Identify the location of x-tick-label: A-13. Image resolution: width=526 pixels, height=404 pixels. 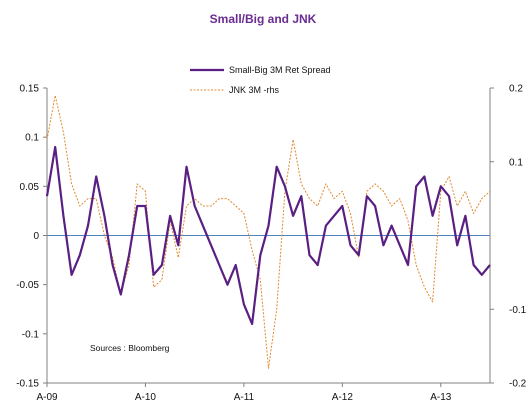
(441, 397).